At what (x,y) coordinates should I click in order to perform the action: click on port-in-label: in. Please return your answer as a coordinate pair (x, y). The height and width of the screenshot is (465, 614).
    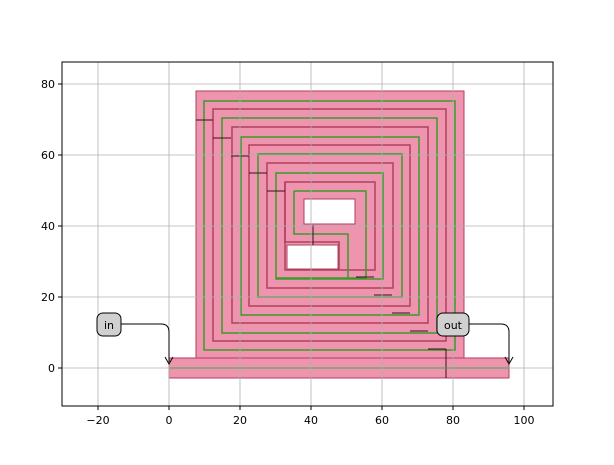
    Looking at the image, I should click on (109, 325).